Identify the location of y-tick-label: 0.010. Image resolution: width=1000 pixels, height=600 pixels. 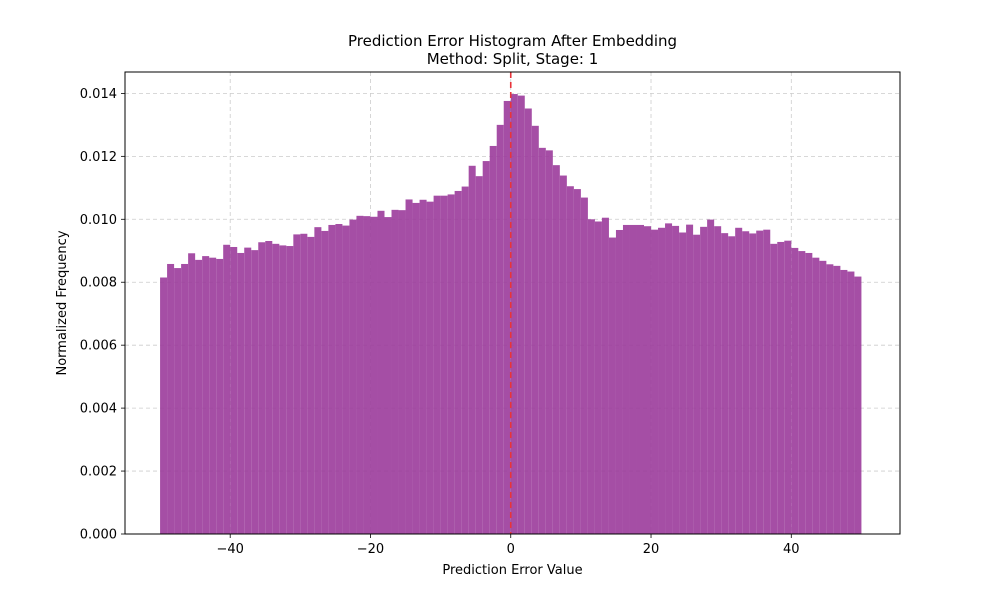
(98, 220).